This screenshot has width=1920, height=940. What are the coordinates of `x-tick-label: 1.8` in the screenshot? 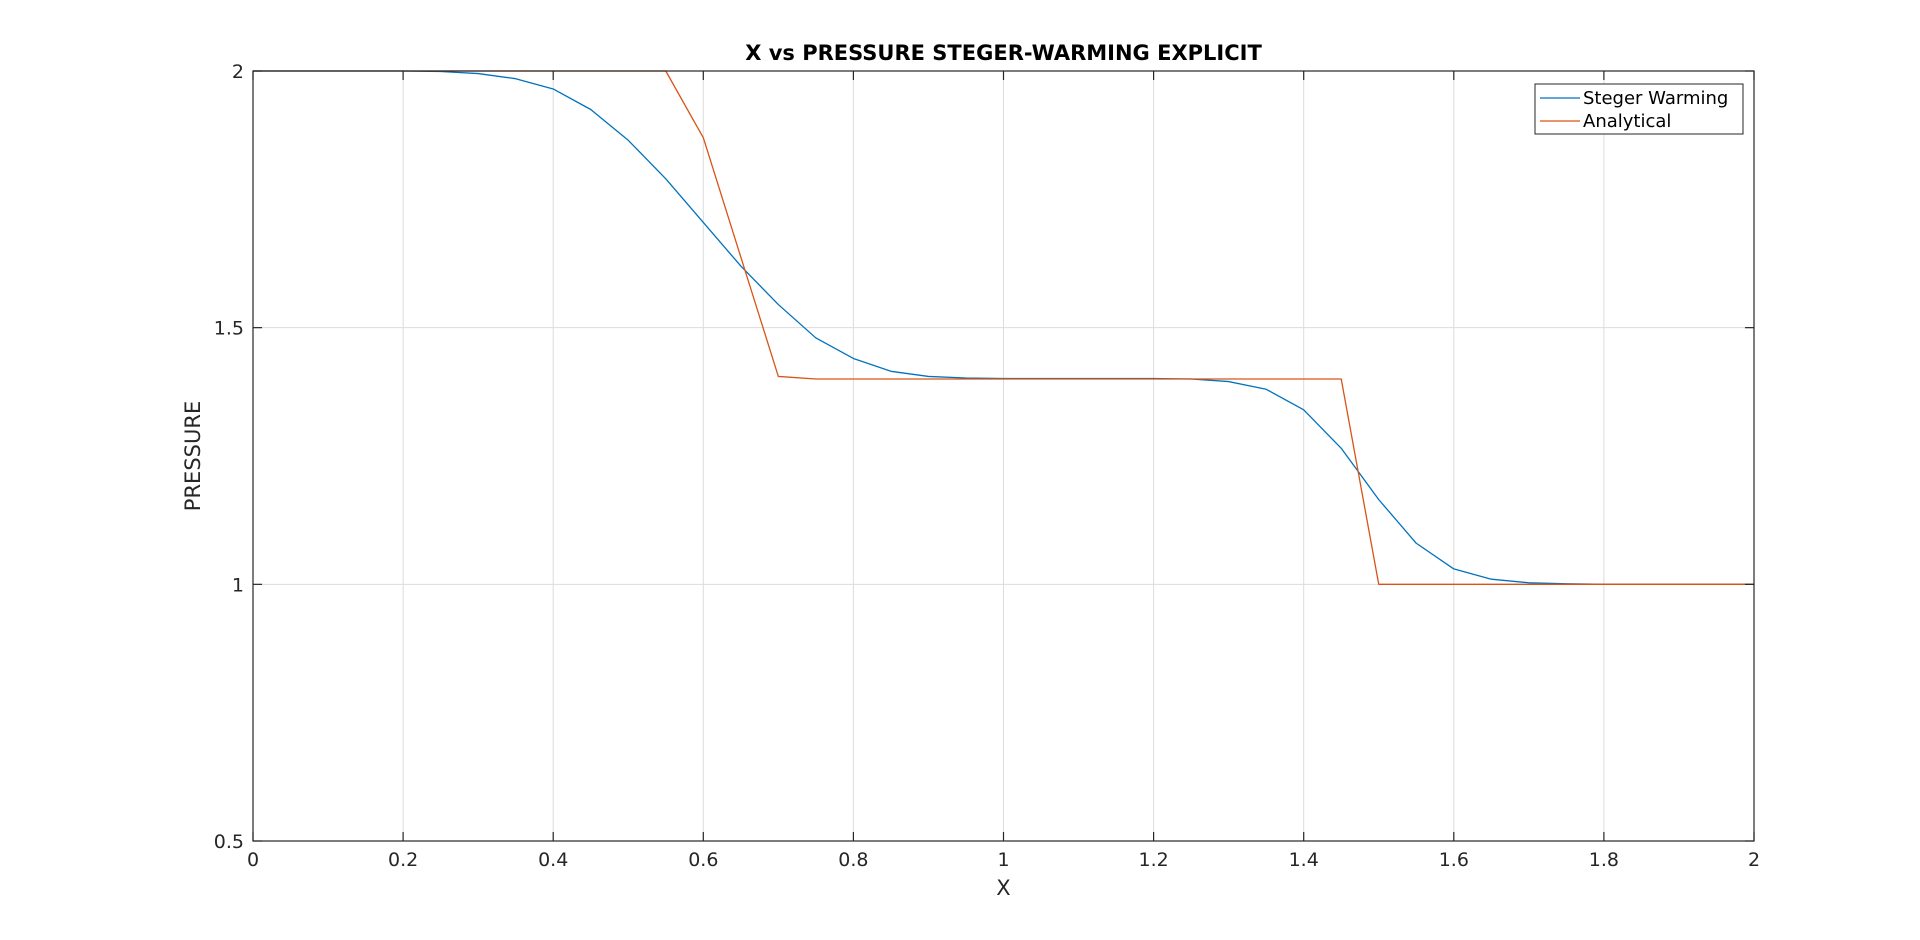 It's located at (1604, 860).